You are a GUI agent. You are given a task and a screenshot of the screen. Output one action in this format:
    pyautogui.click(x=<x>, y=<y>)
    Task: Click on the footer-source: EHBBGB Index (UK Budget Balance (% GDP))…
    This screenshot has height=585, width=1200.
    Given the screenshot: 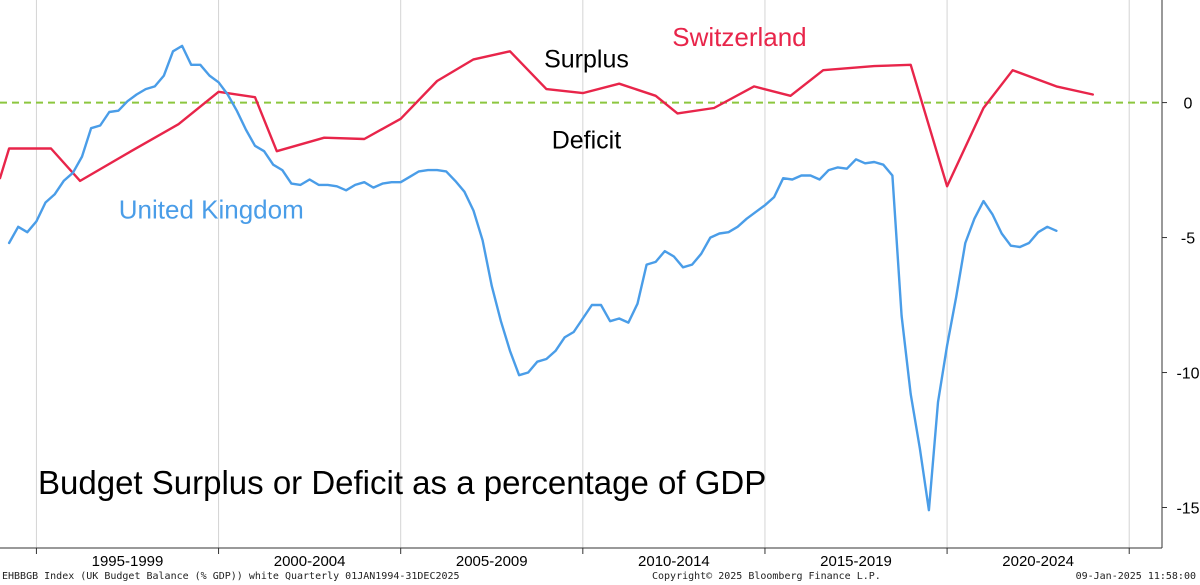 What is the action you would take?
    pyautogui.click(x=231, y=576)
    